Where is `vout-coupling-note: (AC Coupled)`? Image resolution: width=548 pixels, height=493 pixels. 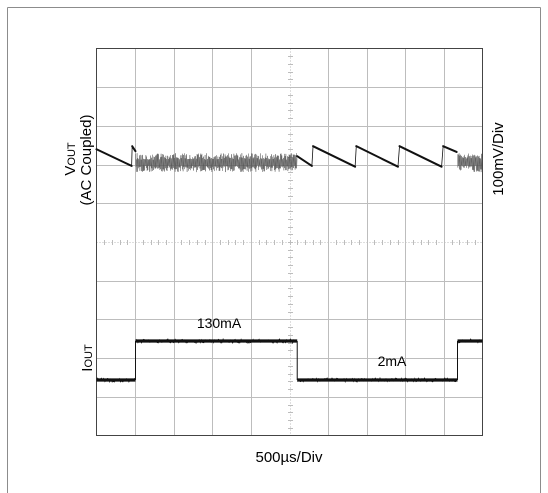 vout-coupling-note: (AC Coupled) is located at coordinates (86, 160).